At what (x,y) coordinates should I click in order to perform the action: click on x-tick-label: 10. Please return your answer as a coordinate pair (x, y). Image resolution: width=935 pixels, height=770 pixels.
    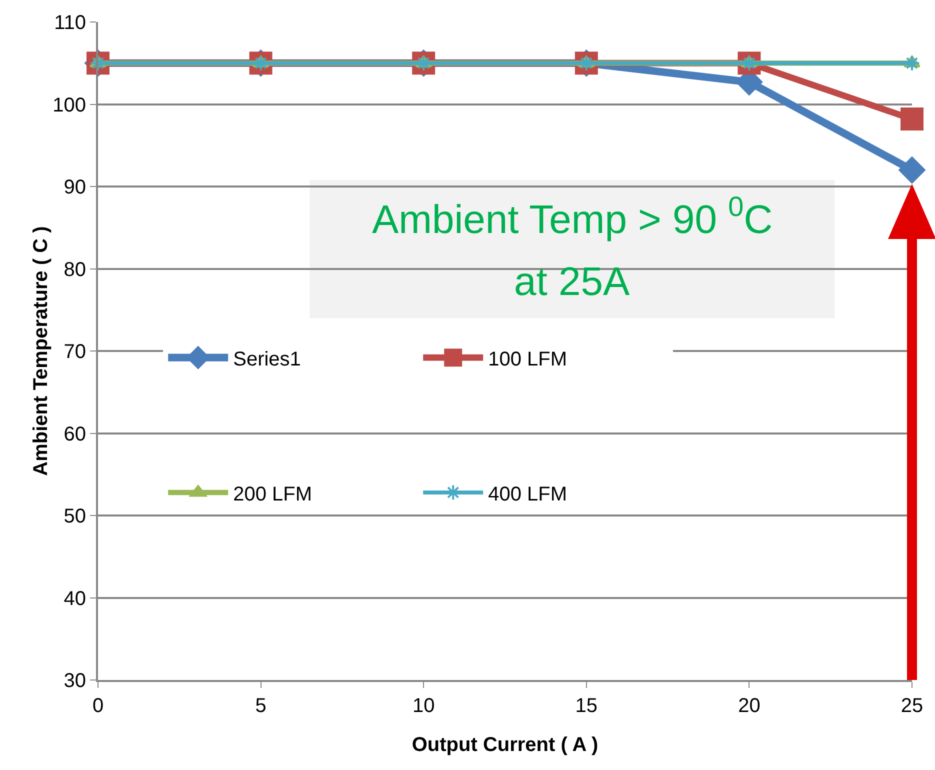
    Looking at the image, I should click on (423, 706).